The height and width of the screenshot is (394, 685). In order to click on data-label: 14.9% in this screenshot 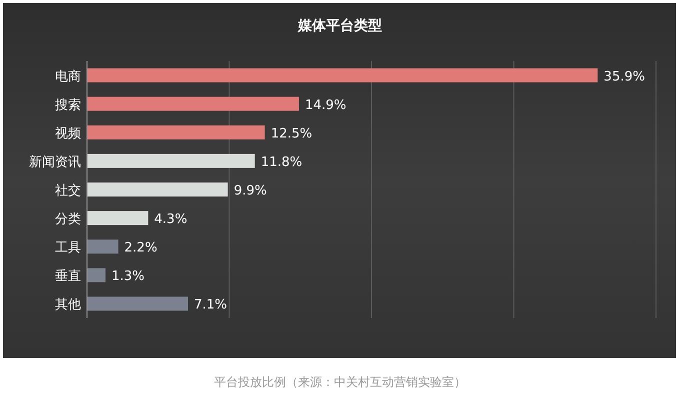, I will do `click(325, 105)`.